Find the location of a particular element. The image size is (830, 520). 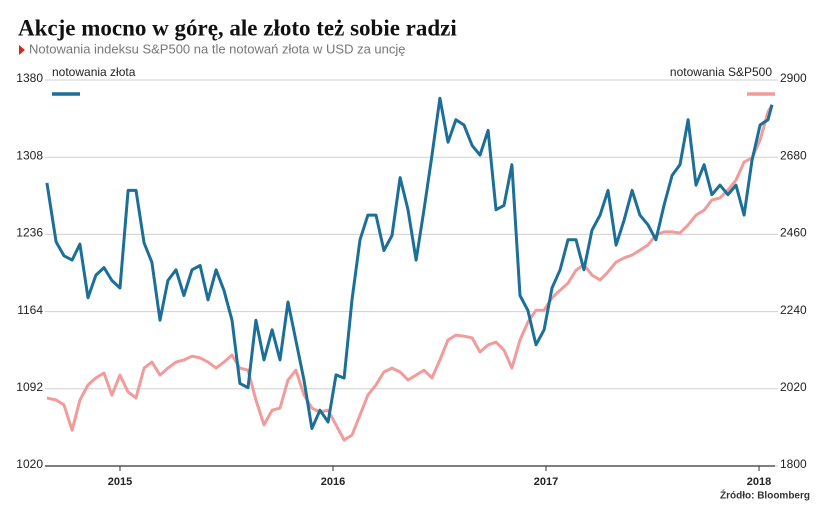

x-tick-label: 2015 is located at coordinates (120, 482).